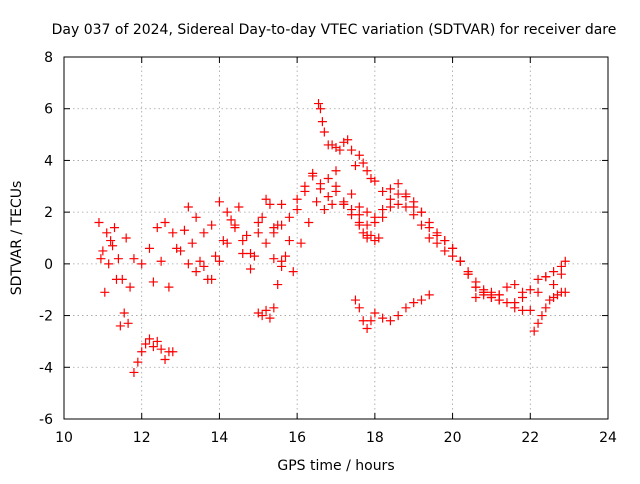 This screenshot has width=640, height=484. I want to click on y-tick-label: -2, so click(46, 317).